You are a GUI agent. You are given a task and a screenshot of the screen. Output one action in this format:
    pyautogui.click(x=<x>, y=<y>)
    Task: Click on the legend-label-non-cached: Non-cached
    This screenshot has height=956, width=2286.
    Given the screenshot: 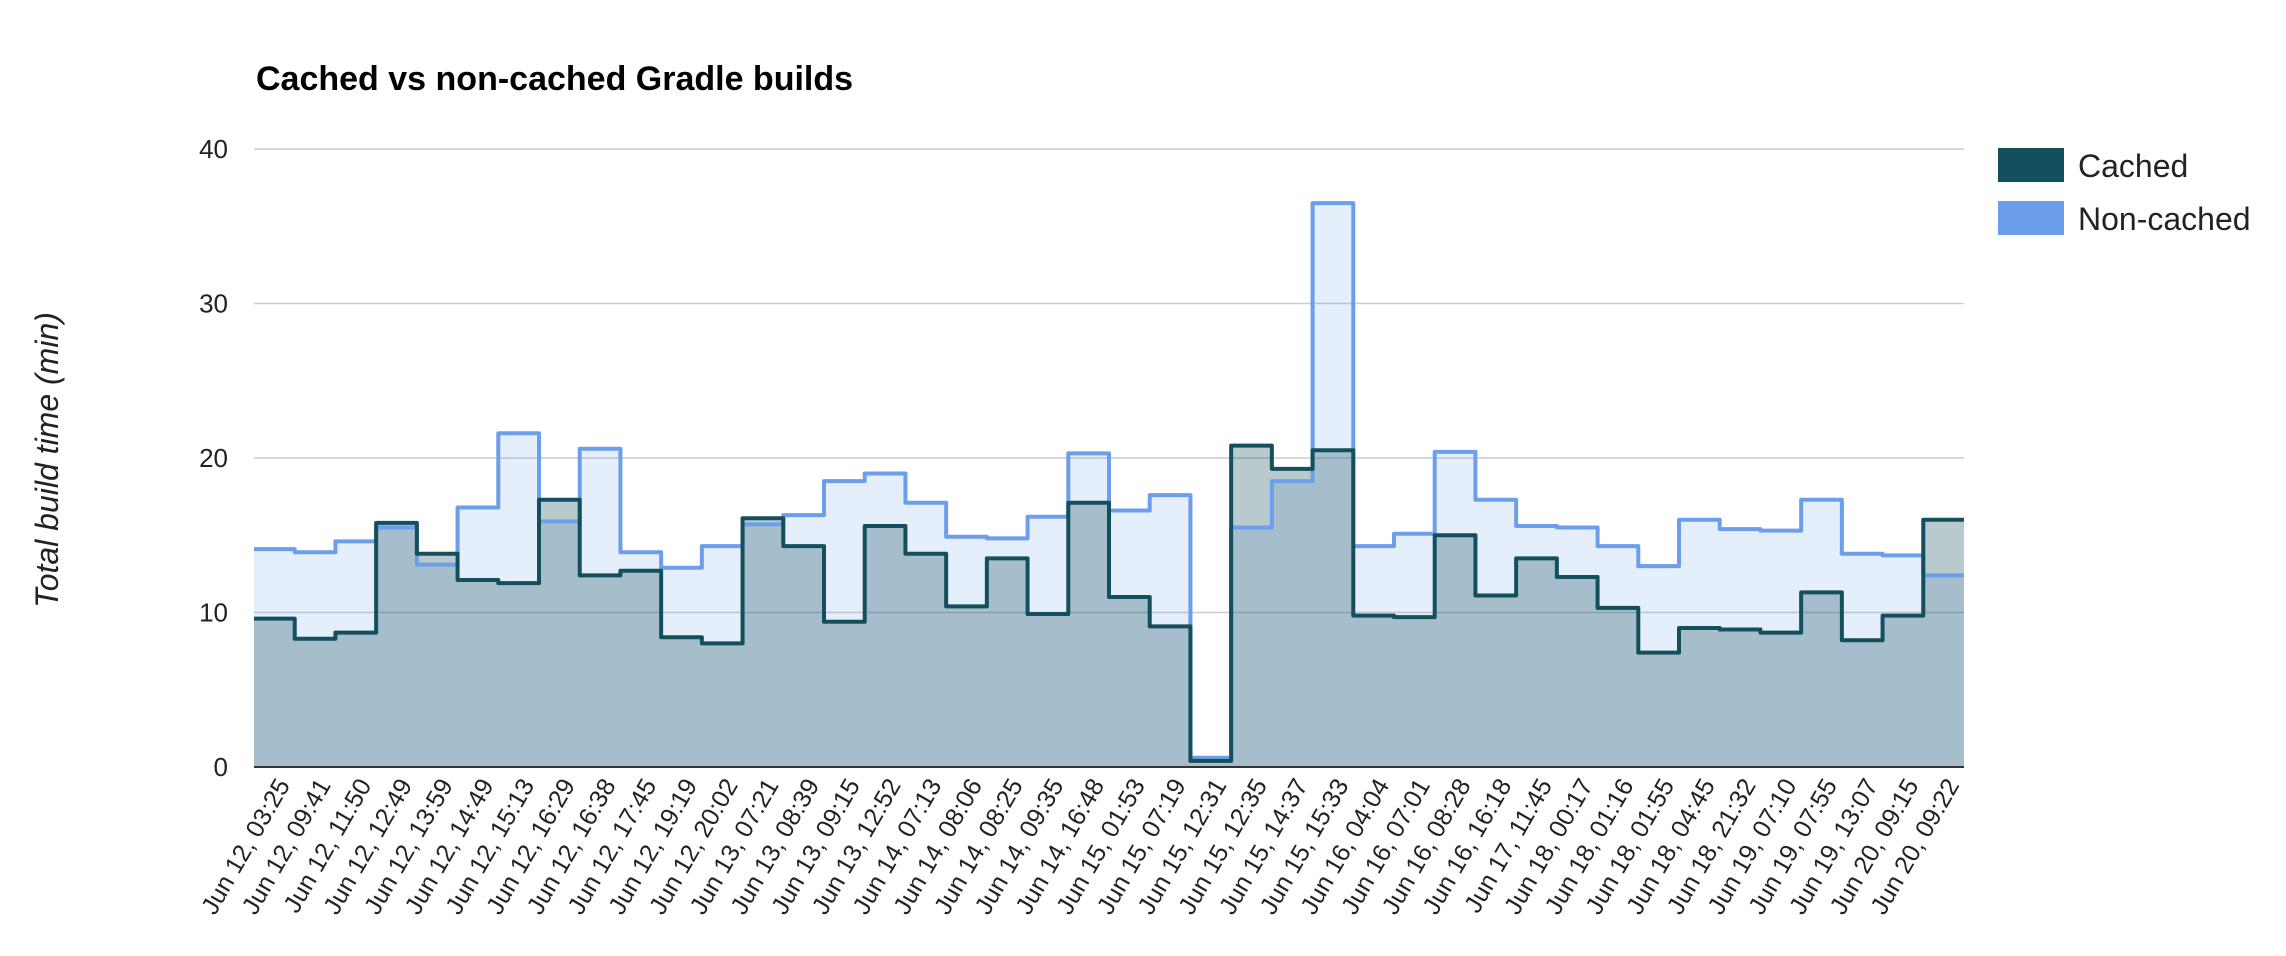 What is the action you would take?
    pyautogui.click(x=2164, y=219)
    